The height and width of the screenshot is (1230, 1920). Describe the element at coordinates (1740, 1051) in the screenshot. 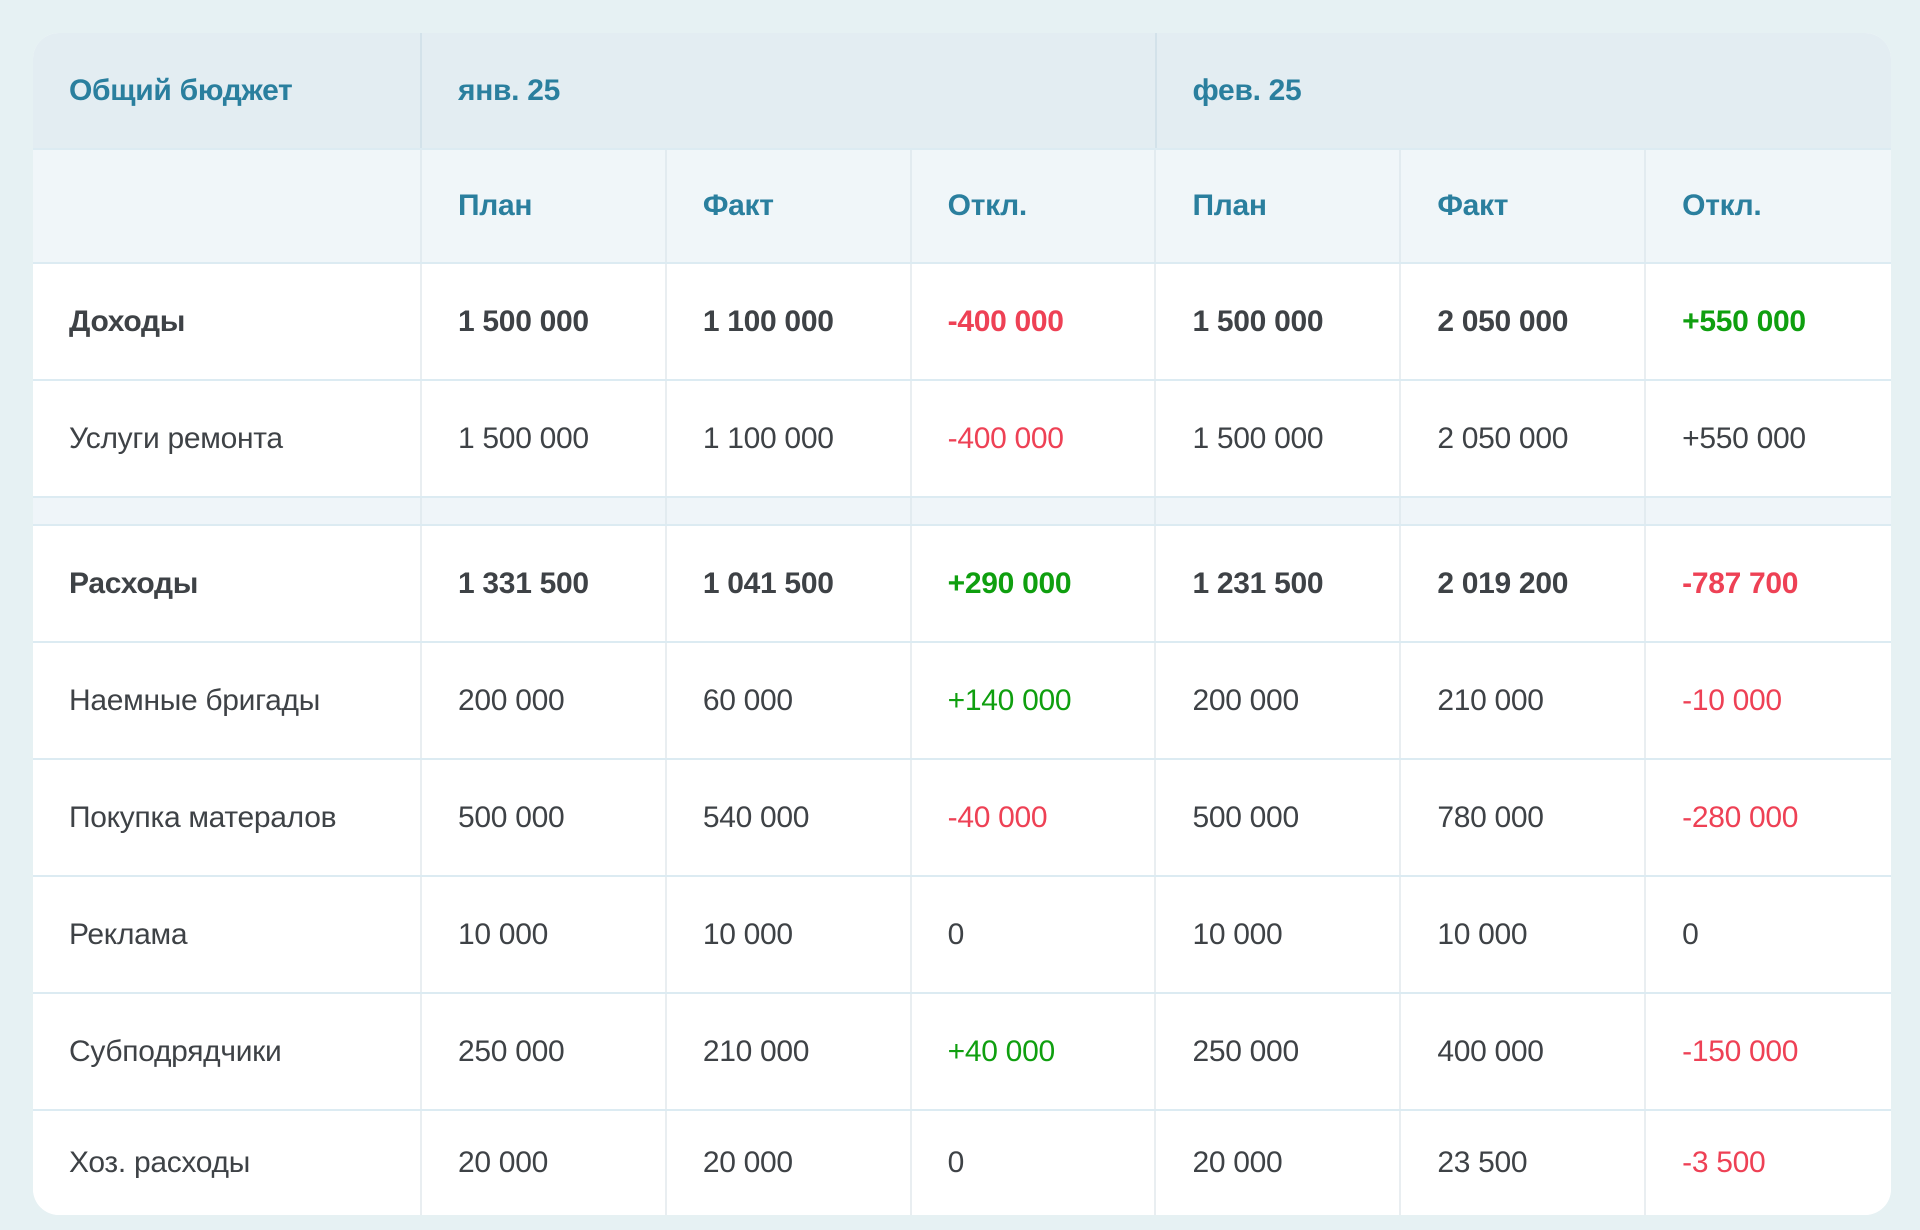

I see `value-cell: -150 000` at that location.